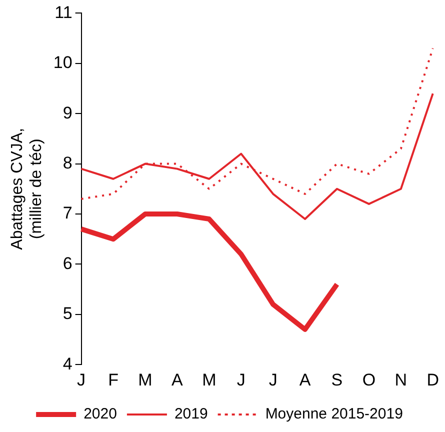 The width and height of the screenshot is (445, 432). Describe the element at coordinates (432, 380) in the screenshot. I see `x-tick-label: D` at that location.